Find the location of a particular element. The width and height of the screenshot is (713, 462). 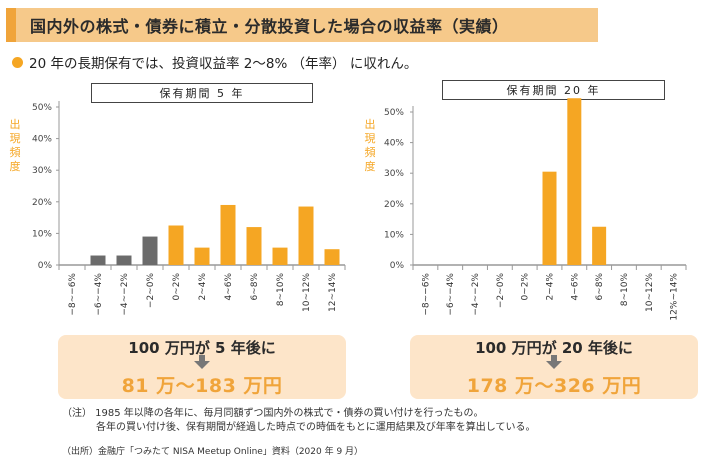

x-tick-label-20y: 8~10% is located at coordinates (625, 290).